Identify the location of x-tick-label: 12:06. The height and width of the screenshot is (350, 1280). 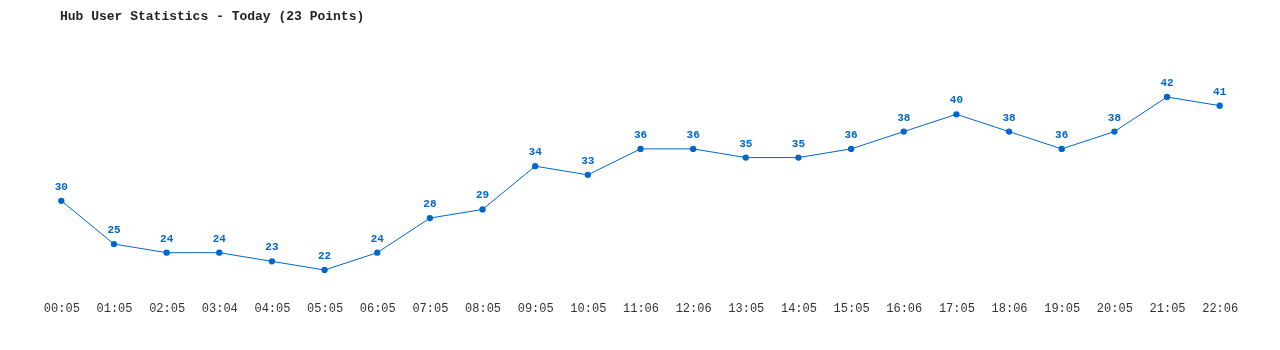
(693, 308).